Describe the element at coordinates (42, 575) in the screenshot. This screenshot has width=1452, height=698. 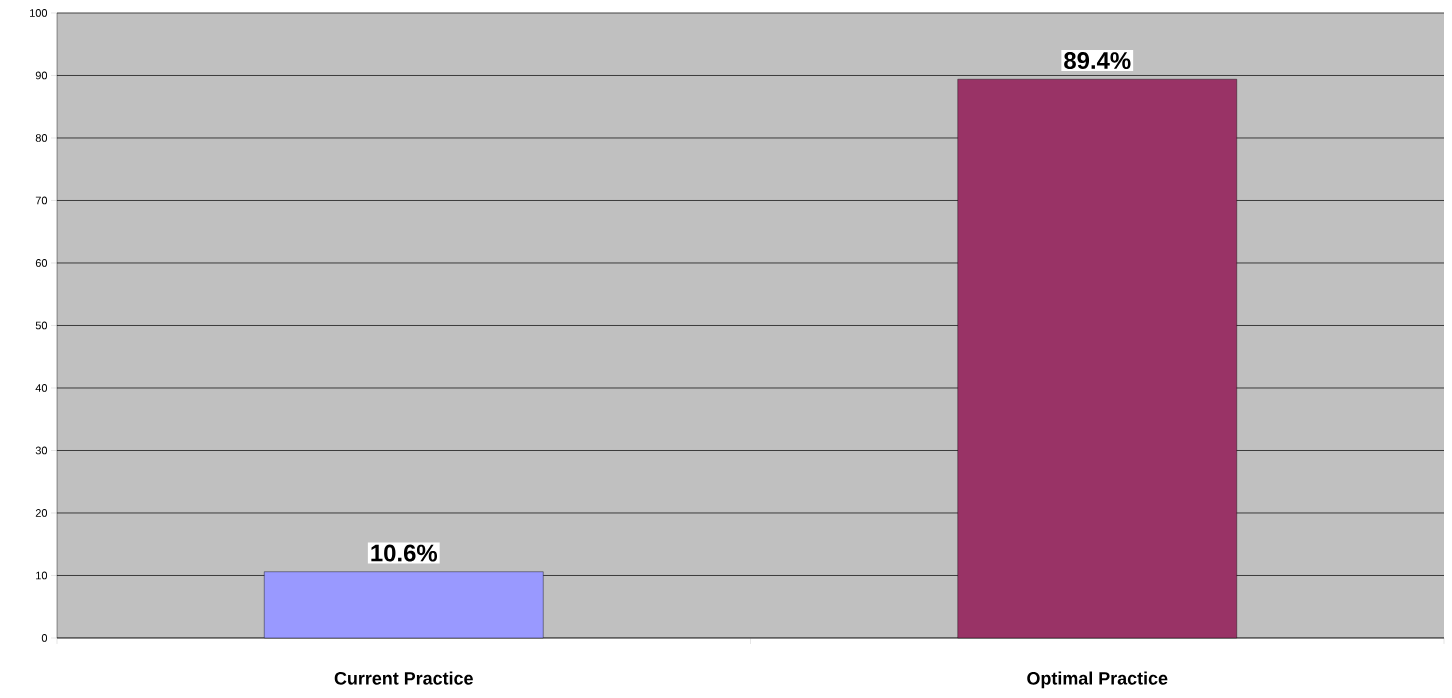
I see `y-tick-label: 10` at that location.